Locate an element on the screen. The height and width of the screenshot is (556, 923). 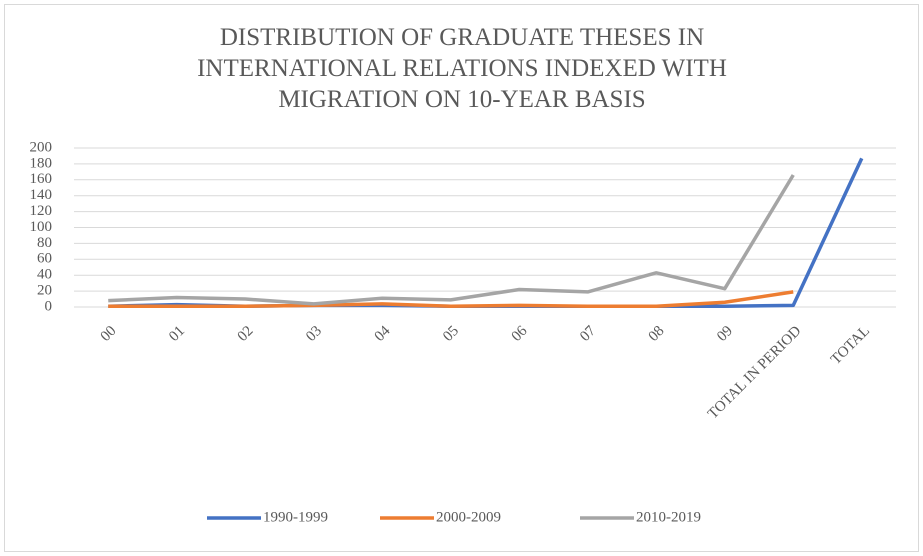
y-tick-label: 100 is located at coordinates (41, 227).